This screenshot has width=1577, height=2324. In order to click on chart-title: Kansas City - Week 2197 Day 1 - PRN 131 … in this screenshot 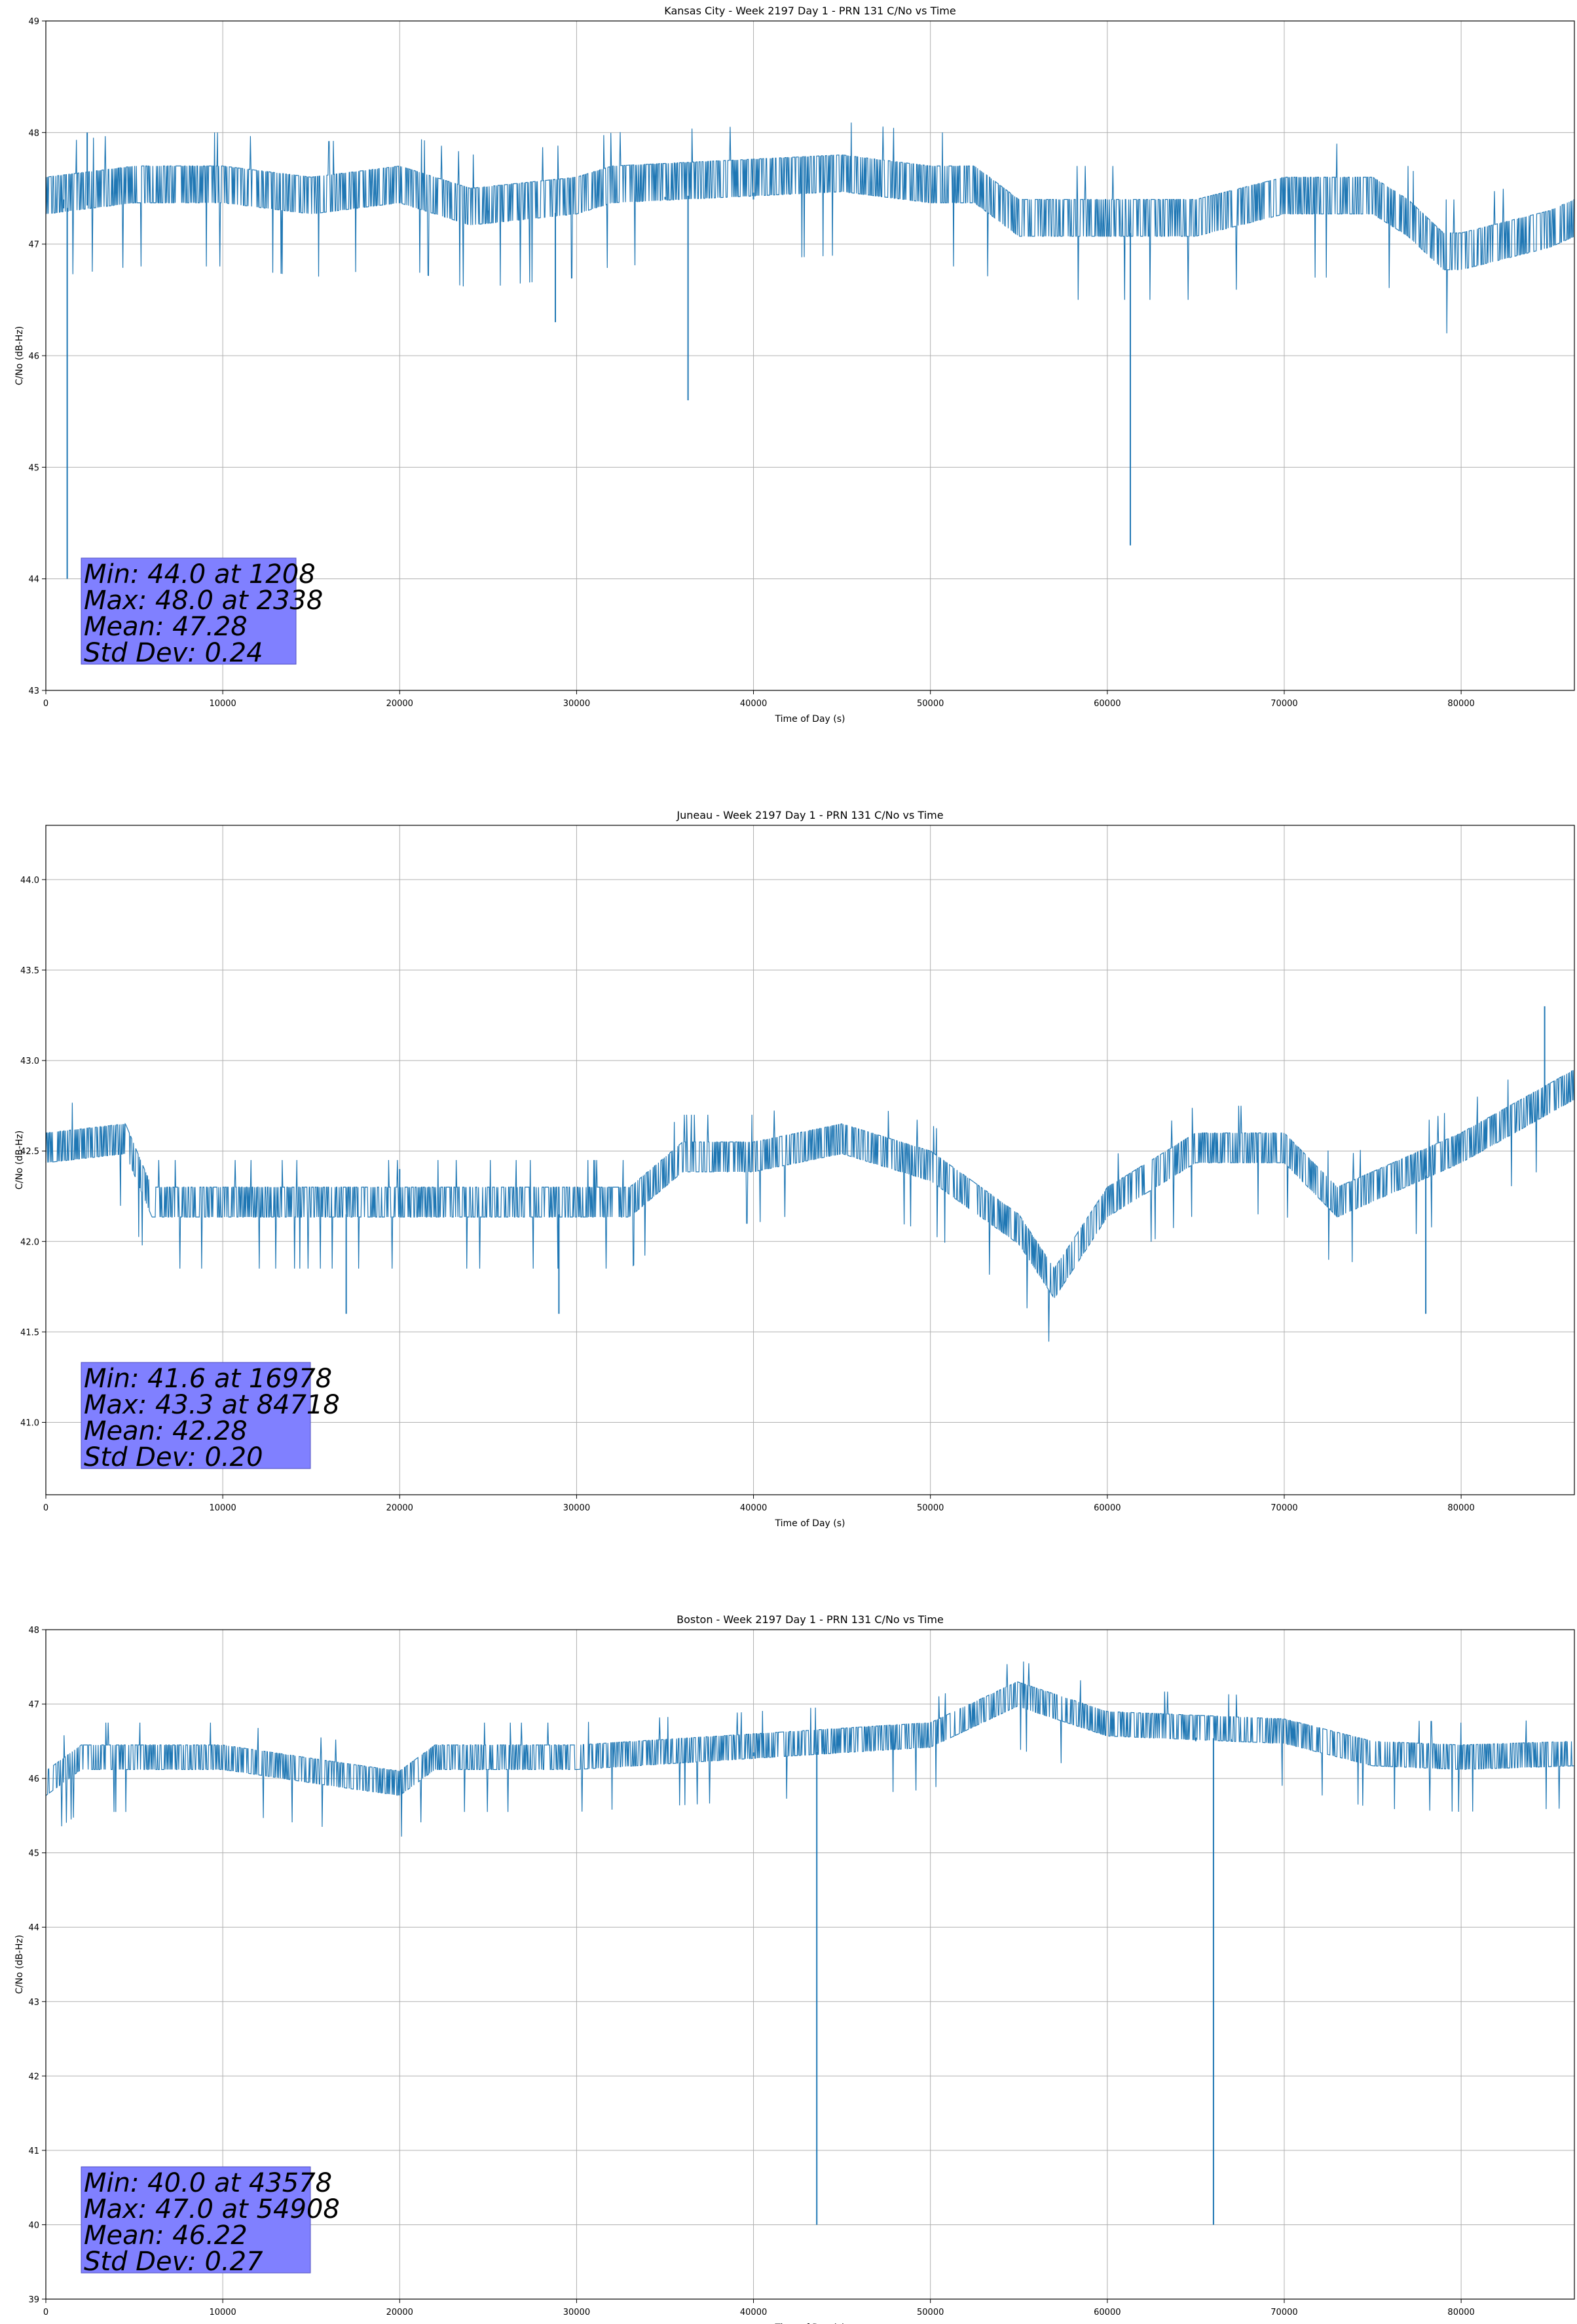, I will do `click(809, 11)`.